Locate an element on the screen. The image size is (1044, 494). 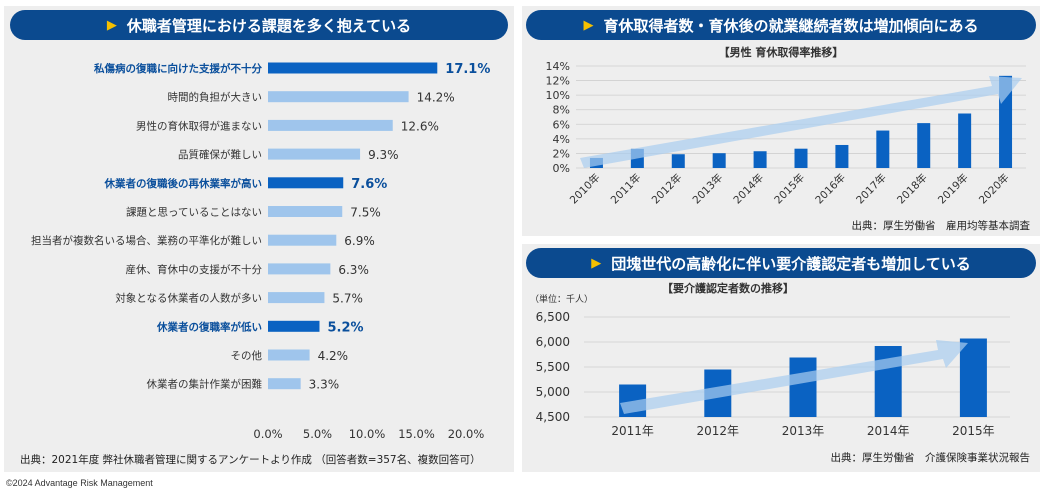
value-label: 17.1% is located at coordinates (467, 69).